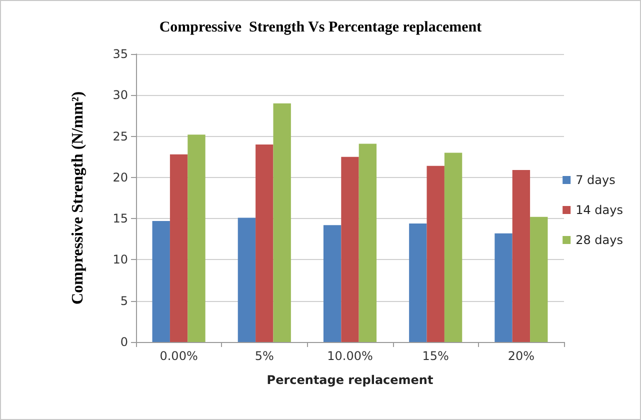 The image size is (641, 420). I want to click on x-tick-label: 5%, so click(264, 356).